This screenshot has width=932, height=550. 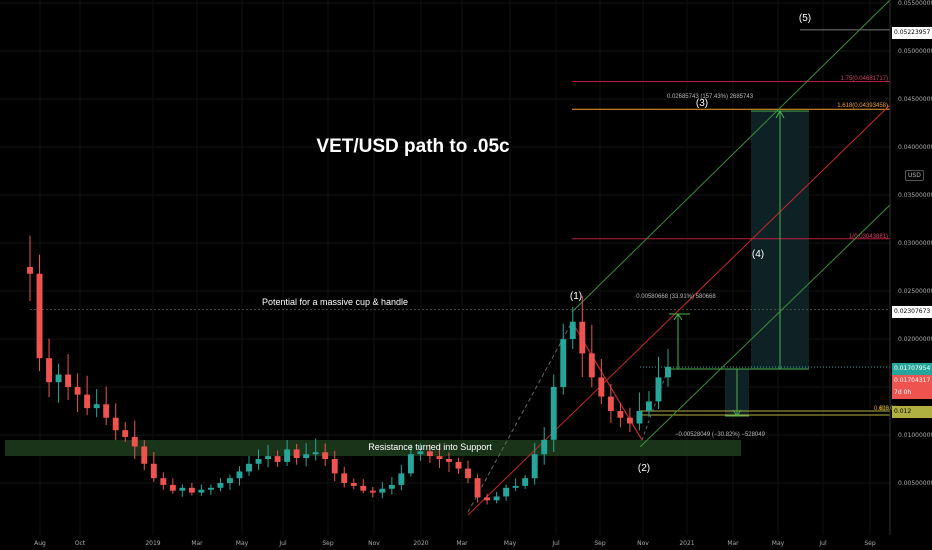 I want to click on channel-lower, so click(x=765, y=326).